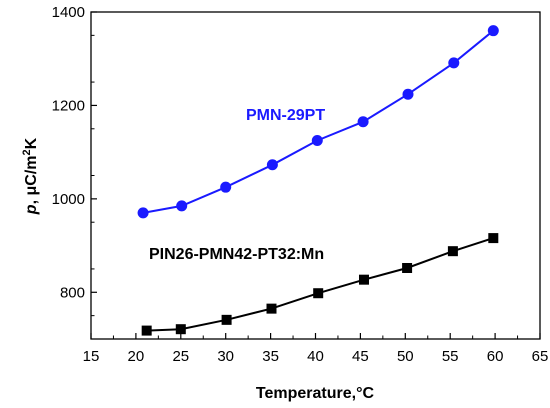  I want to click on y-tick-label: 1000, so click(68, 199).